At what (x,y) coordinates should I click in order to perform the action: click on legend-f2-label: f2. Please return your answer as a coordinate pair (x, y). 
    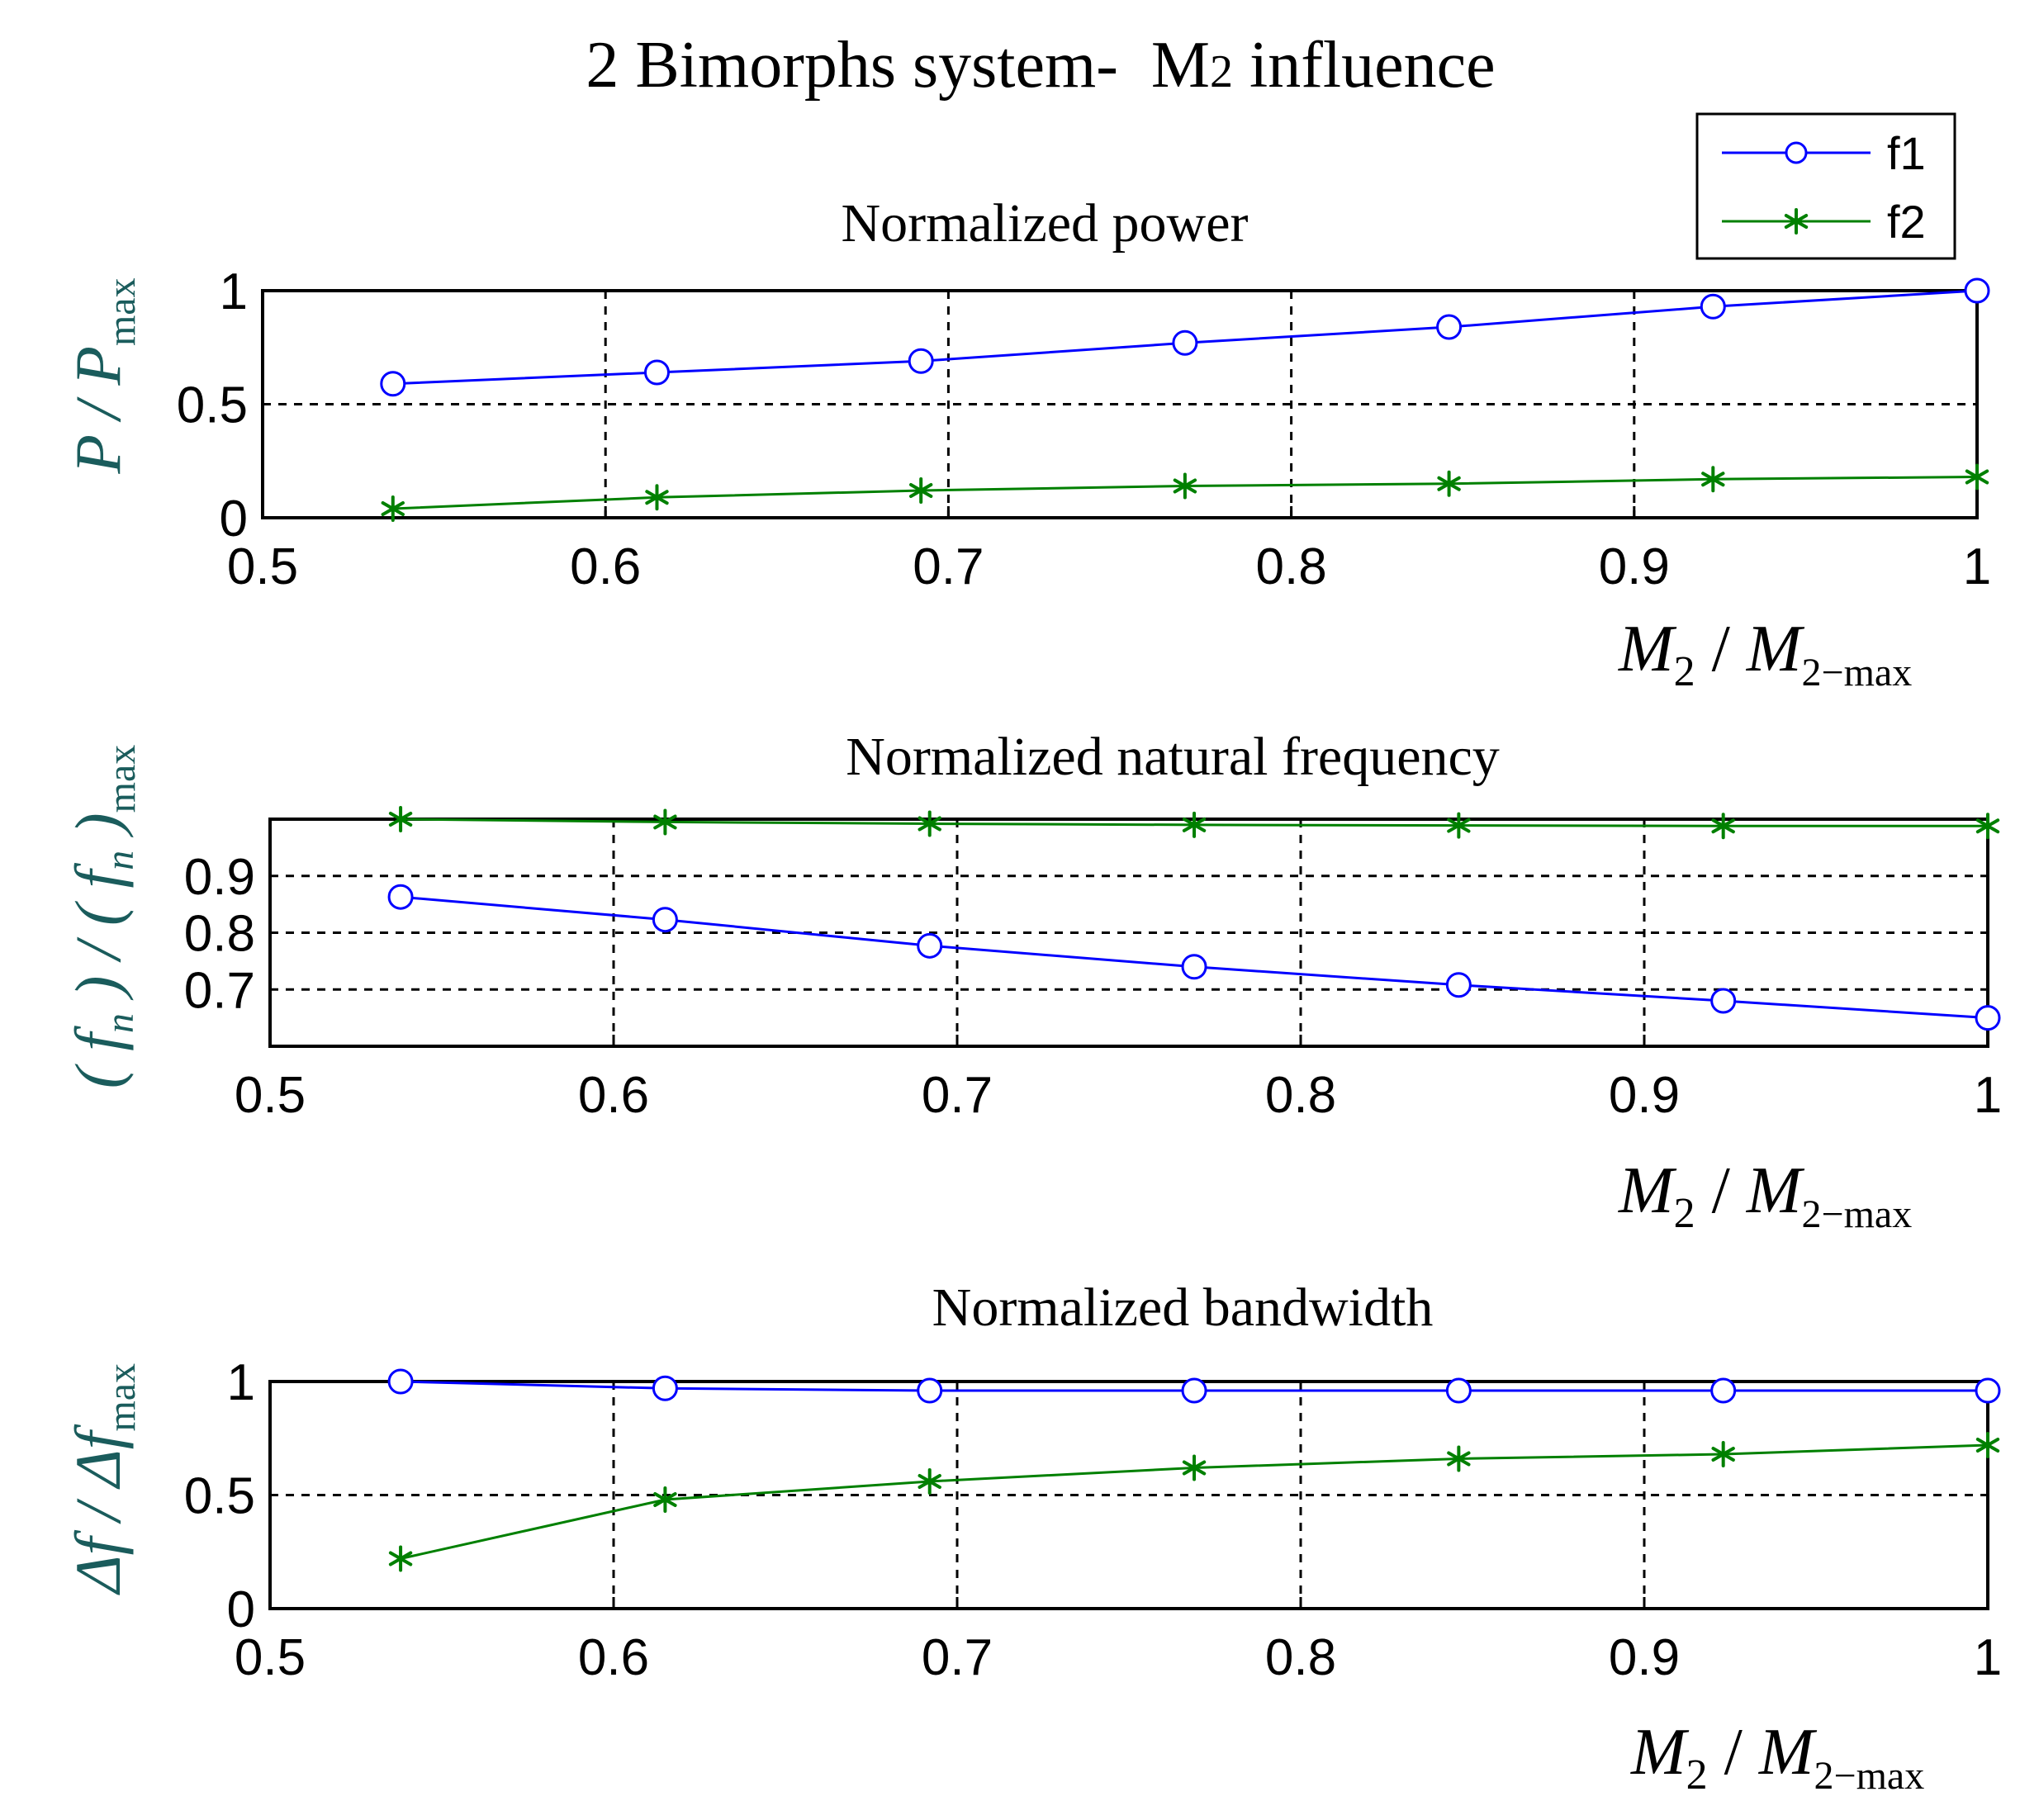
    Looking at the image, I should click on (1906, 222).